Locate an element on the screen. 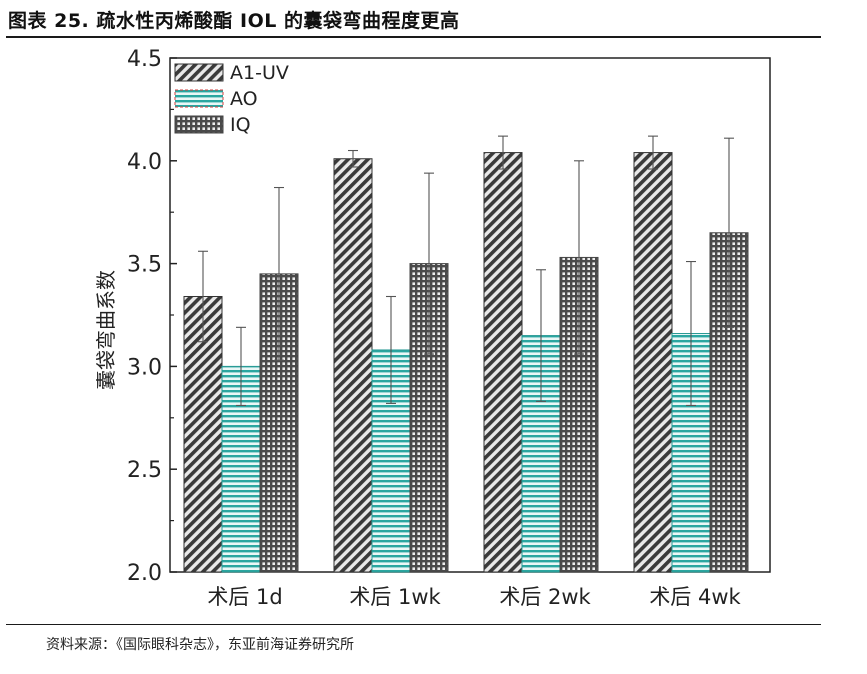 The height and width of the screenshot is (674, 867). y-tick-label: 3.5 is located at coordinates (144, 265).